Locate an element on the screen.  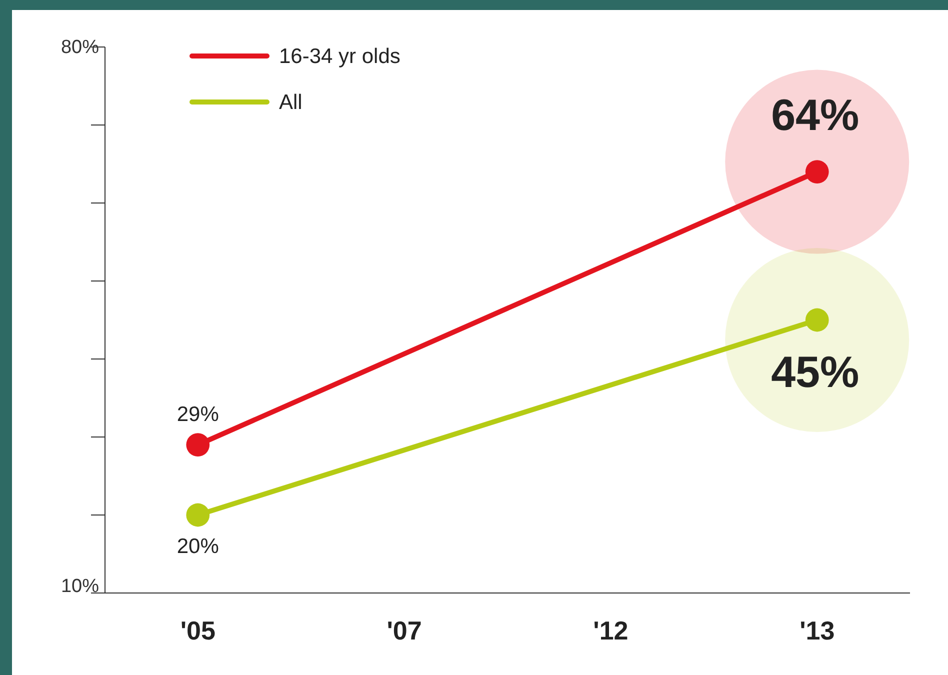
legend-label: All is located at coordinates (290, 102).